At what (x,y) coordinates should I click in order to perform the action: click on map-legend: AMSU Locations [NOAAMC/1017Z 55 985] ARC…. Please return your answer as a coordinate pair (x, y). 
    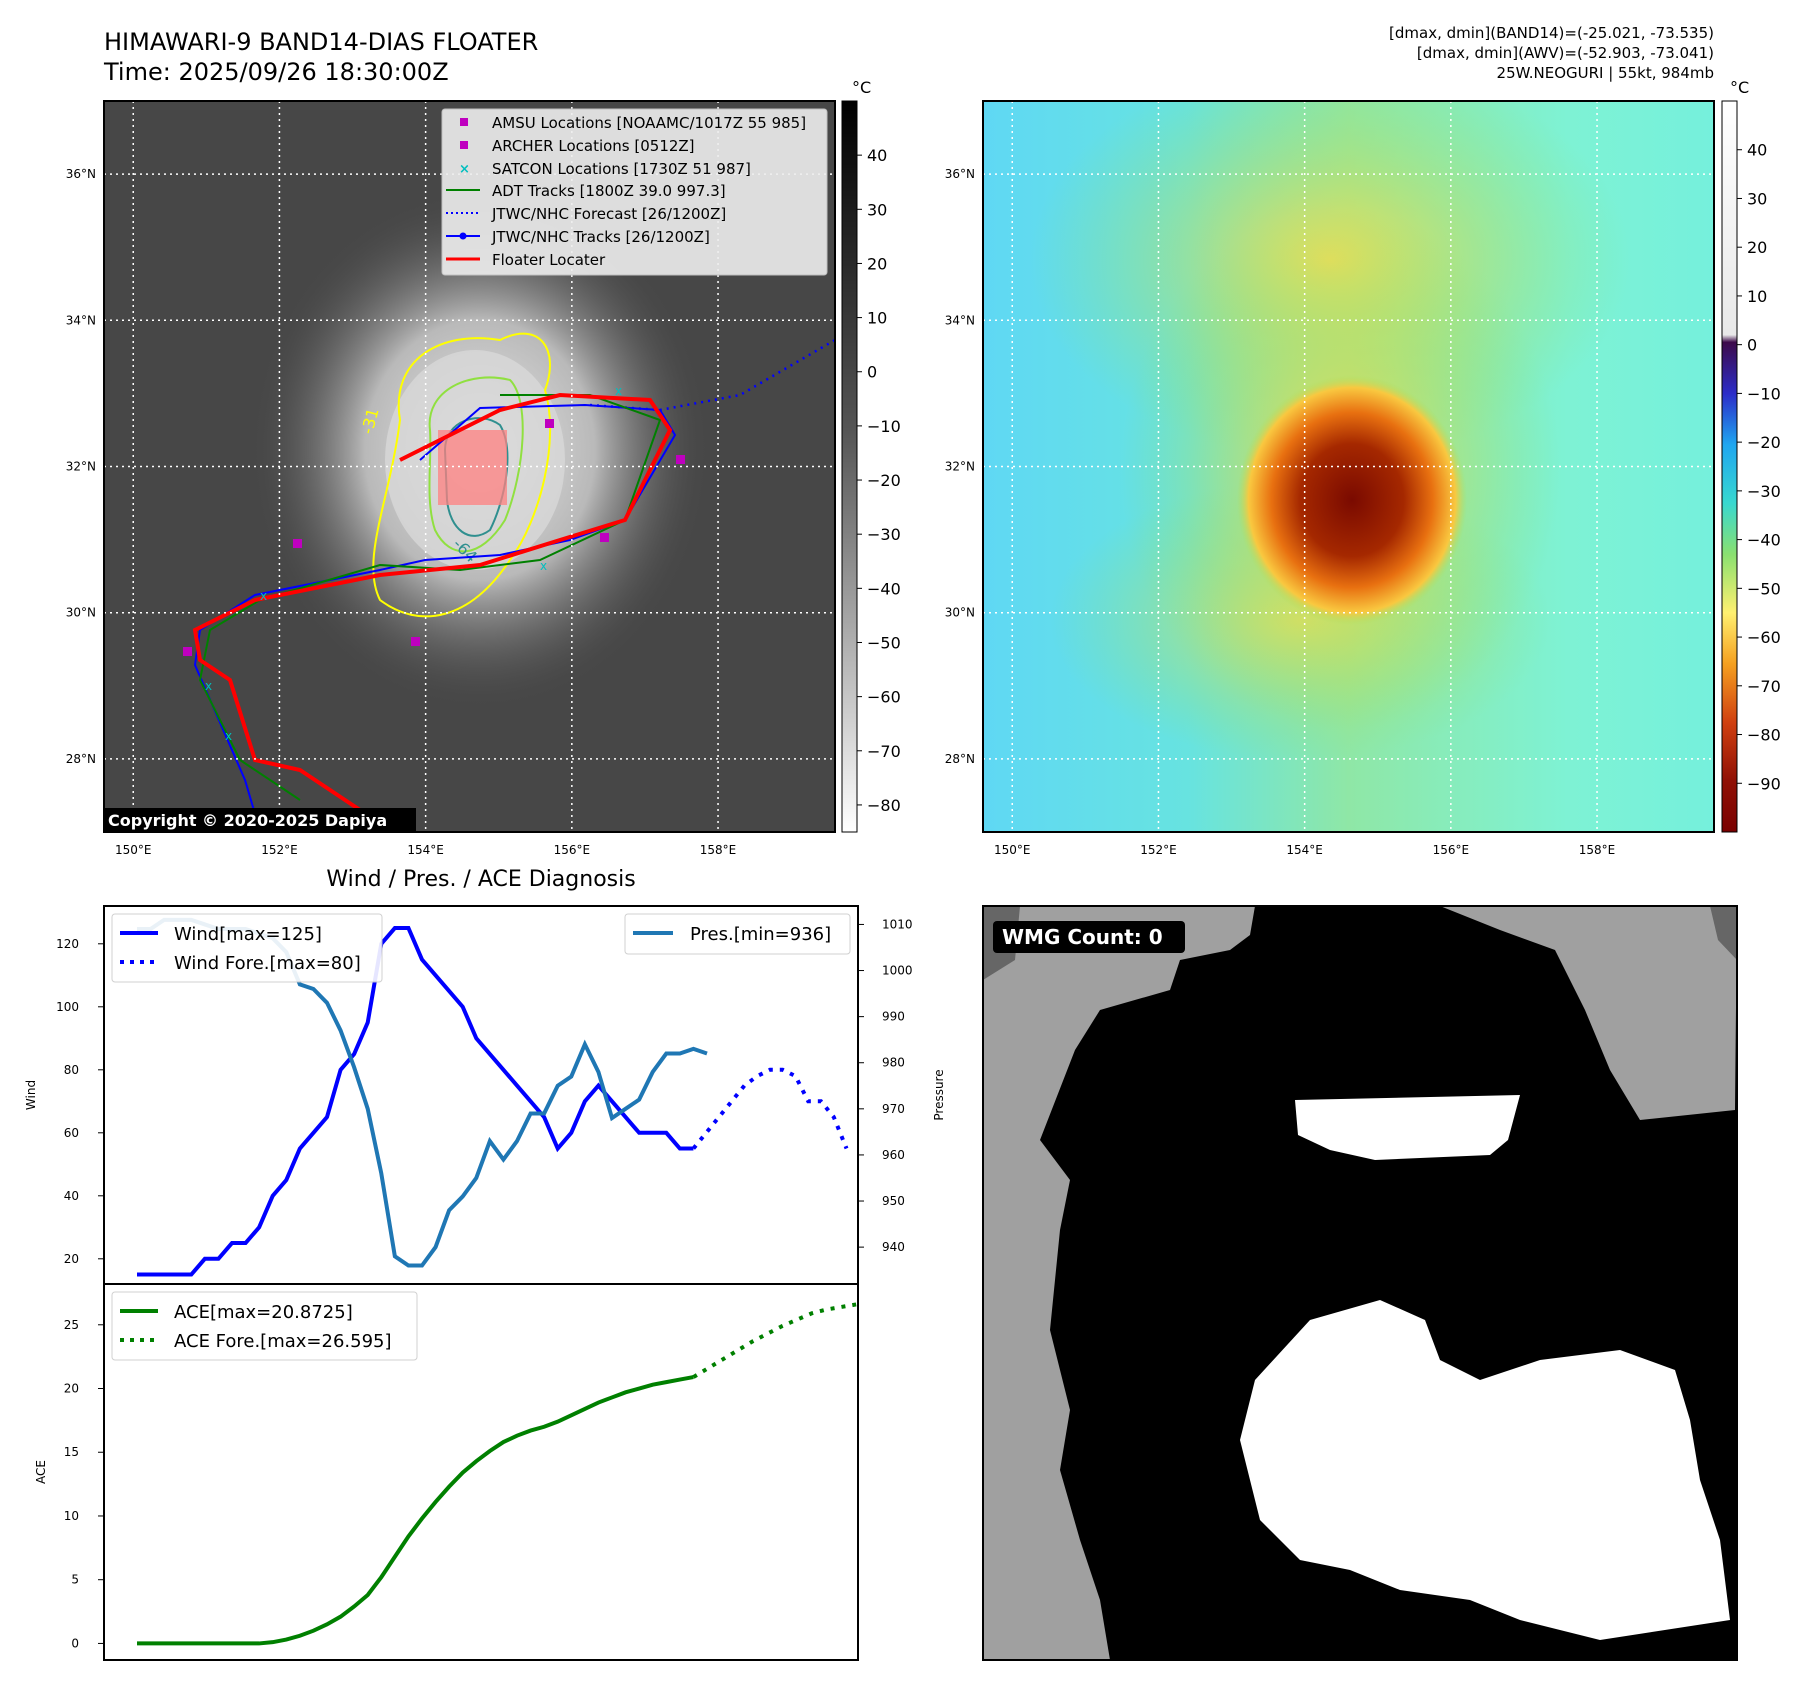
    Looking at the image, I should click on (634, 192).